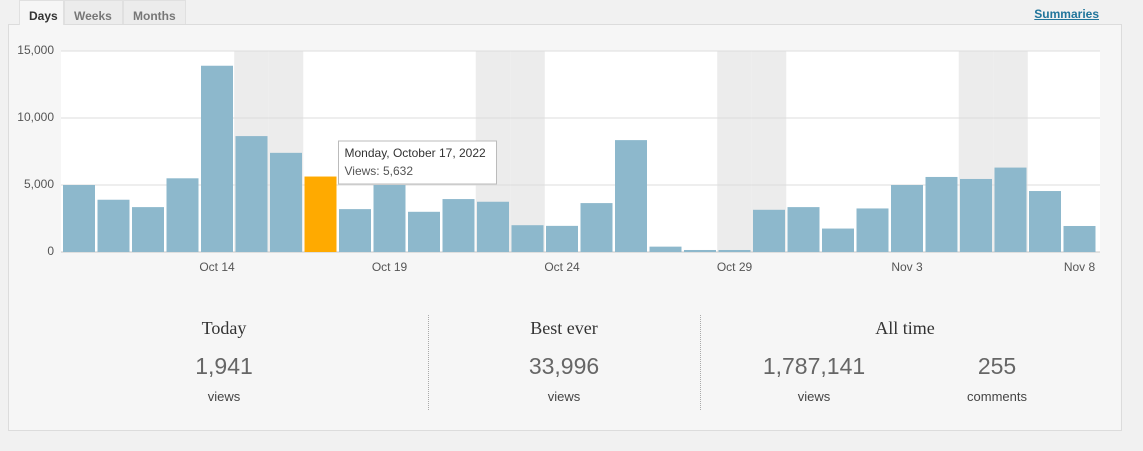 This screenshot has height=451, width=1143. I want to click on stat-value: 255, so click(997, 366).